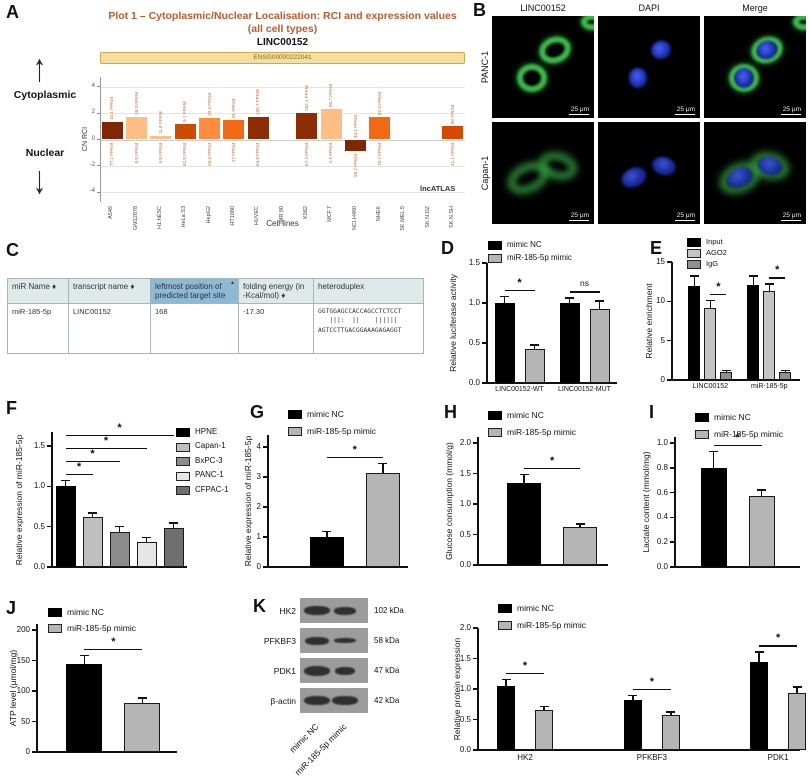  I want to click on cytoplasmic-fpkm-label: 9.1 FPKM, so click(184, 111).